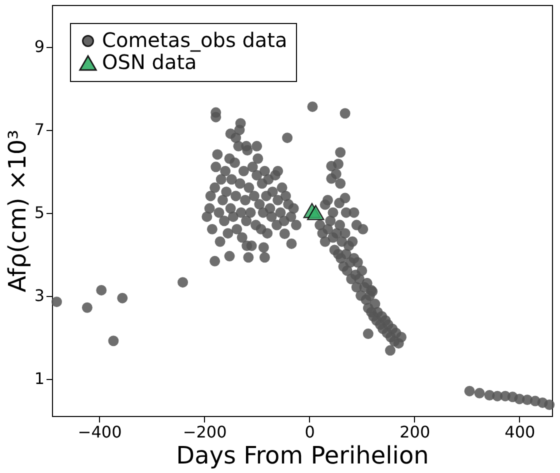 The image size is (560, 473). What do you see at coordinates (204, 432) in the screenshot?
I see `x-tick-label: −200` at bounding box center [204, 432].